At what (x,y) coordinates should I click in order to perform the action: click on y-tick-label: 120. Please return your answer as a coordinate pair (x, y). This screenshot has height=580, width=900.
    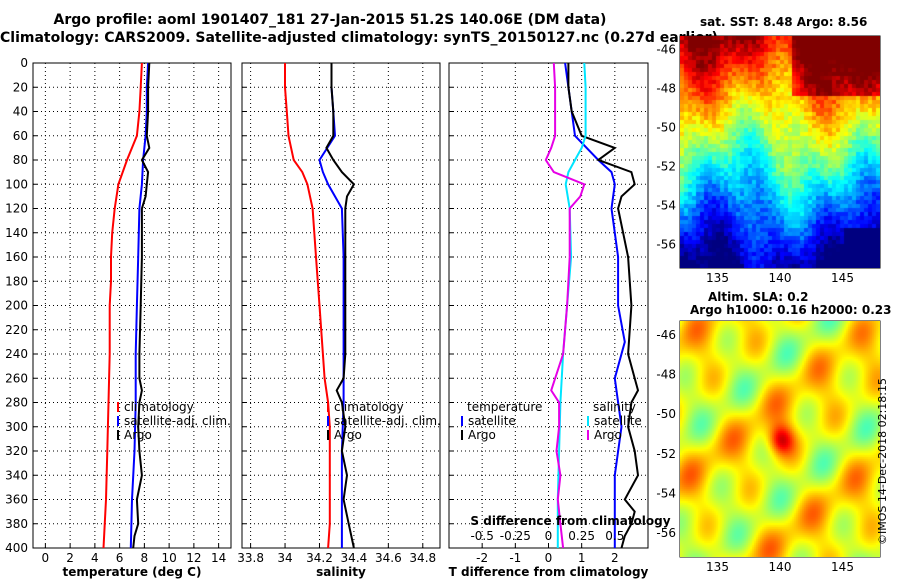
    Looking at the image, I should click on (16, 209).